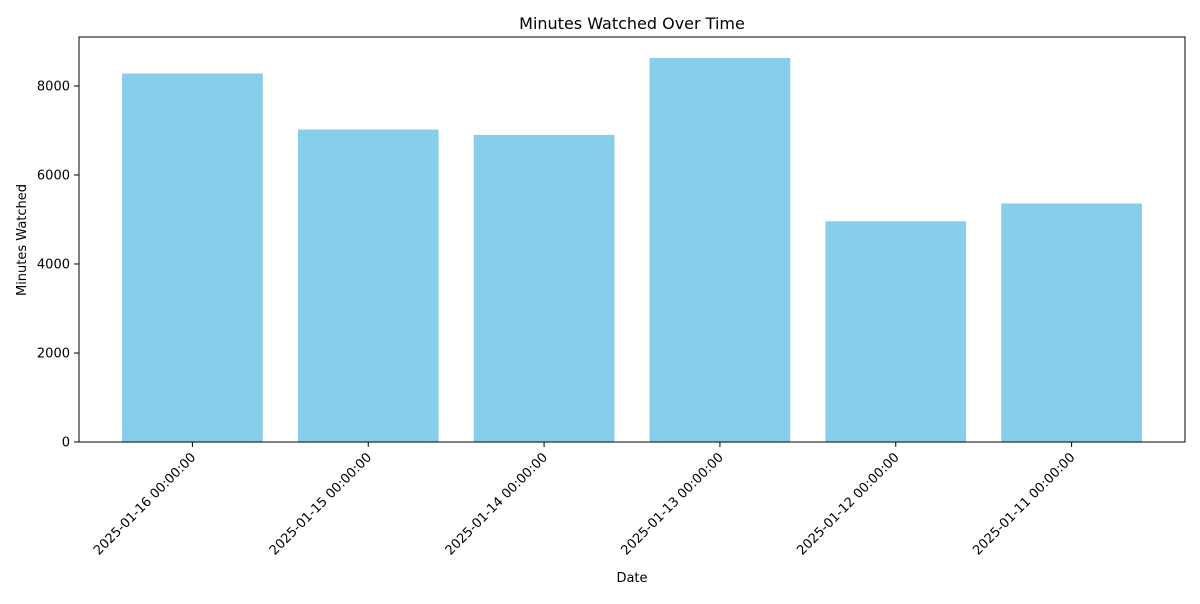 This screenshot has width=1200, height=604. I want to click on x-tick-label: 2025-01-15 00:00:00, so click(321, 504).